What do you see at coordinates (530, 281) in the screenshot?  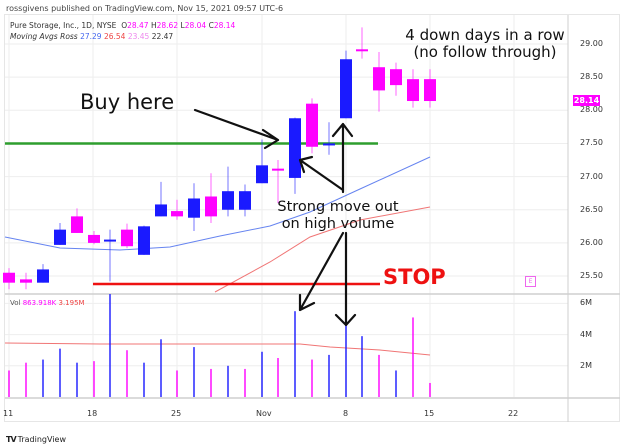 I see `earnings-marker: E` at bounding box center [530, 281].